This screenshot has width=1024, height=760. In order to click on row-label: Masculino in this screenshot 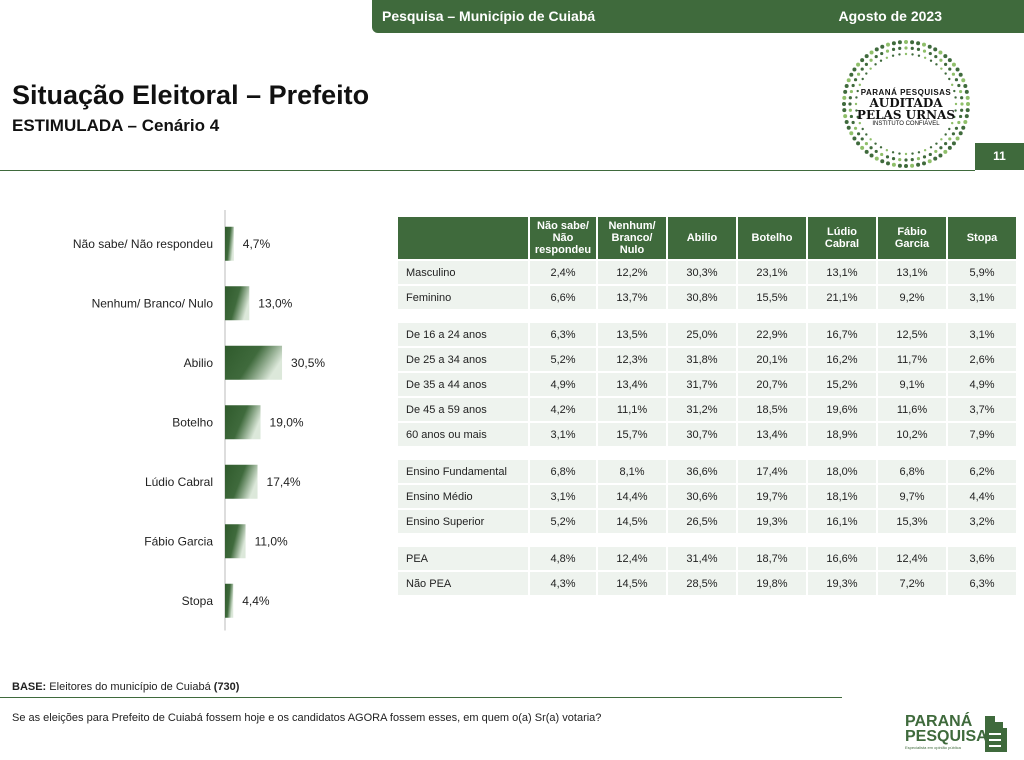, I will do `click(463, 272)`.